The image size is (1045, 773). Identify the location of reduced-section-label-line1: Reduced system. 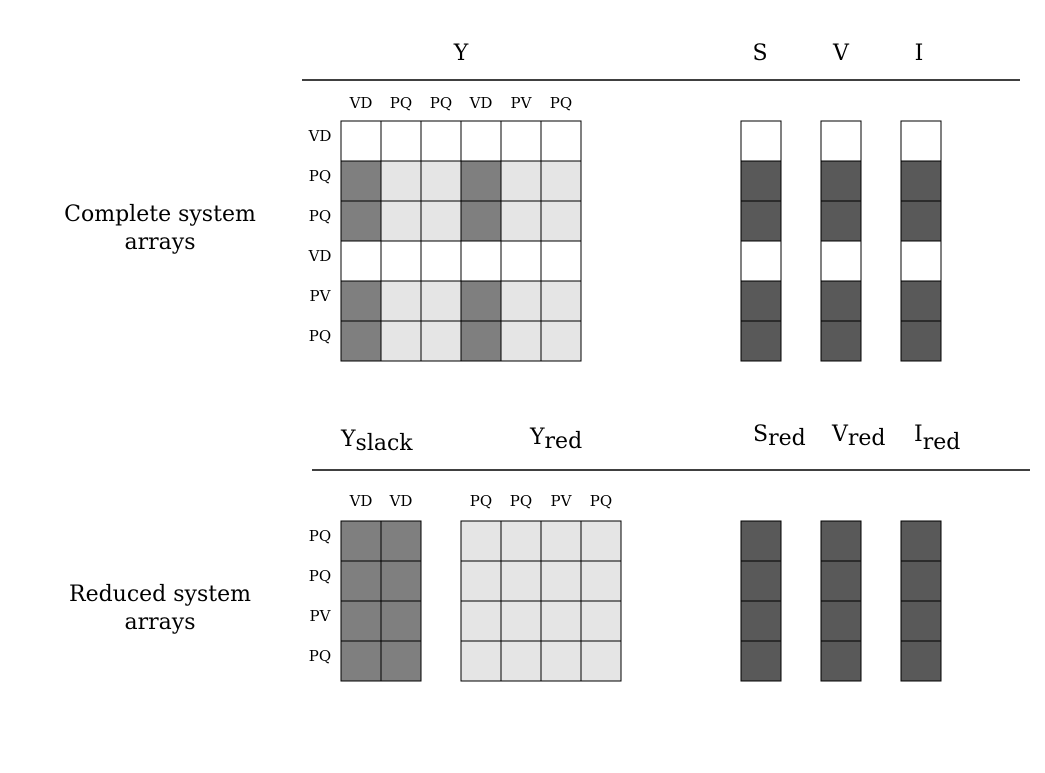
(160, 594).